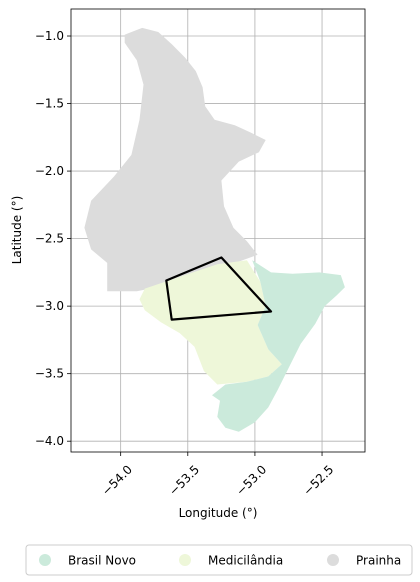 The image size is (420, 582). Describe the element at coordinates (378, 561) in the screenshot. I see `legend-label-2: Prainha` at that location.